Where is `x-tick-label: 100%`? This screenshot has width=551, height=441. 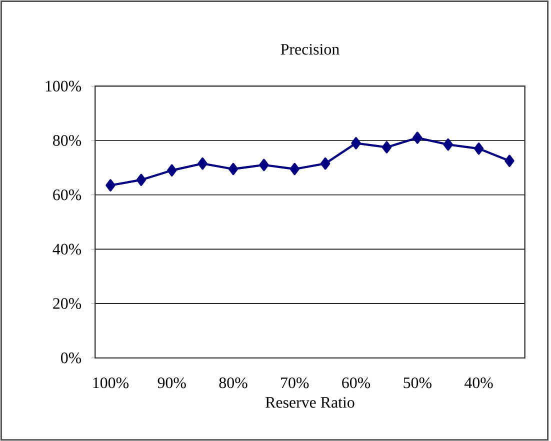
x-tick-label: 100% is located at coordinates (111, 382).